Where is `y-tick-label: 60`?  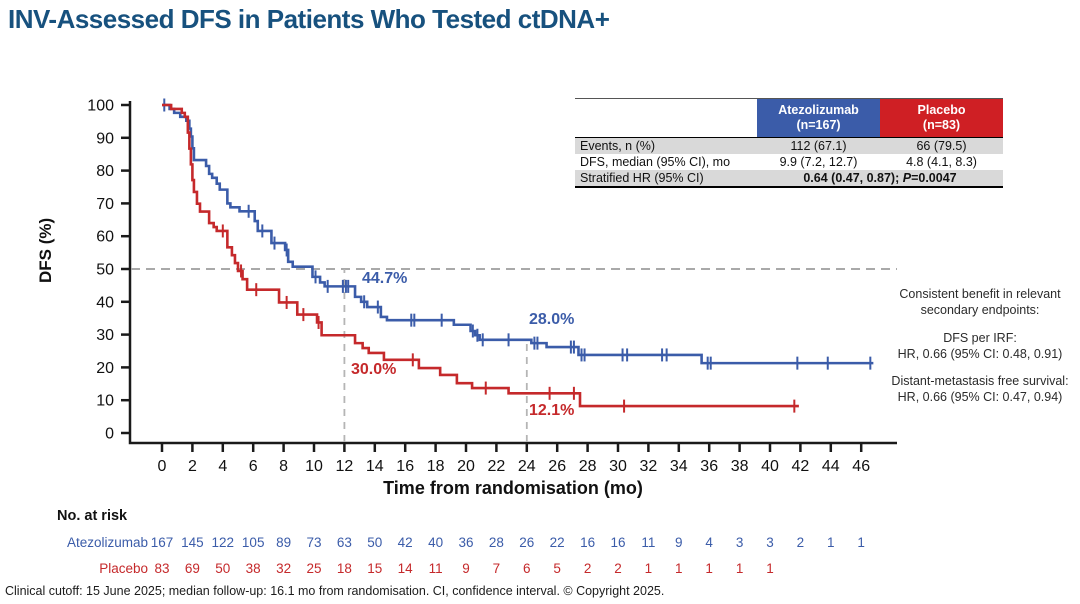
y-tick-label: 60 is located at coordinates (105, 237).